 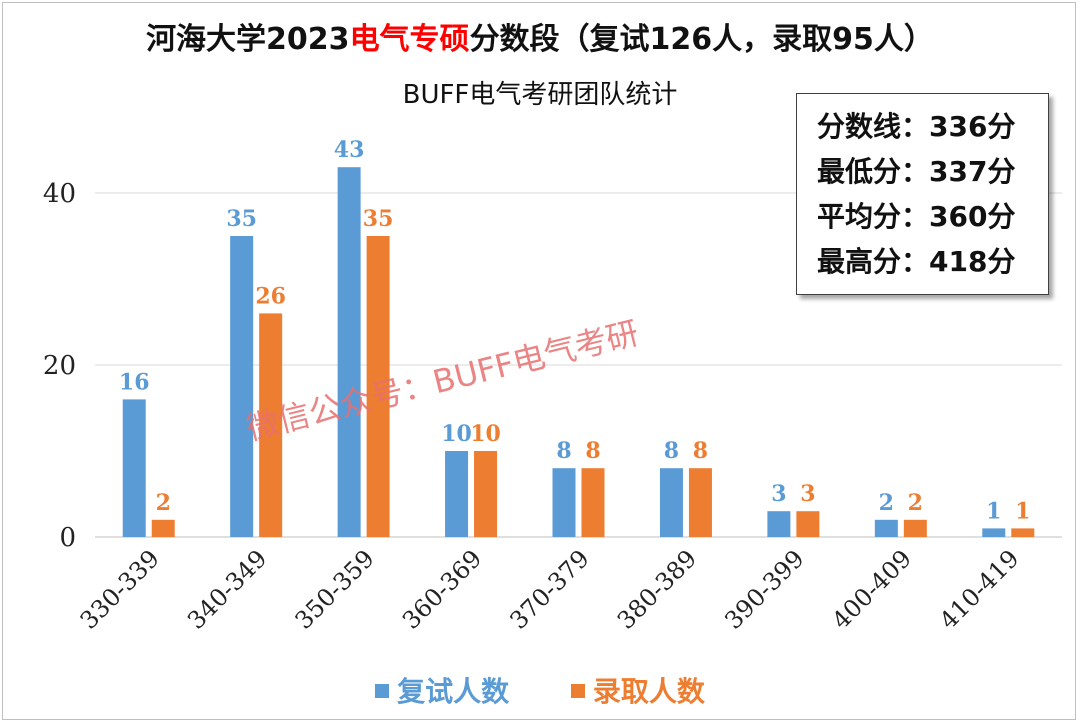 I want to click on stats-box: 分数线：336分 最低分：337分 平均分：360分 最高分：418分, so click(x=922, y=194).